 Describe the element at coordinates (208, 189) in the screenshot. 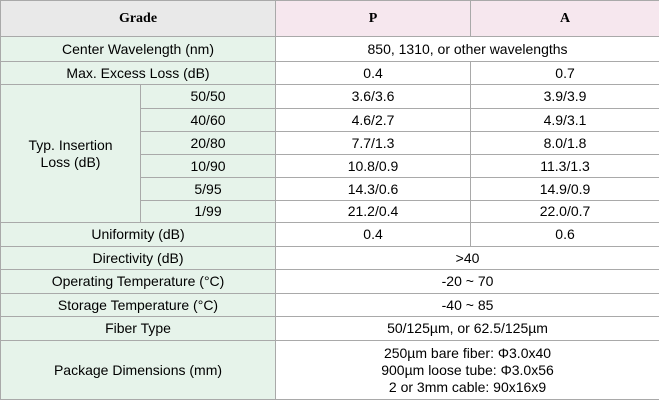

I see `sub-label: 5/95` at that location.